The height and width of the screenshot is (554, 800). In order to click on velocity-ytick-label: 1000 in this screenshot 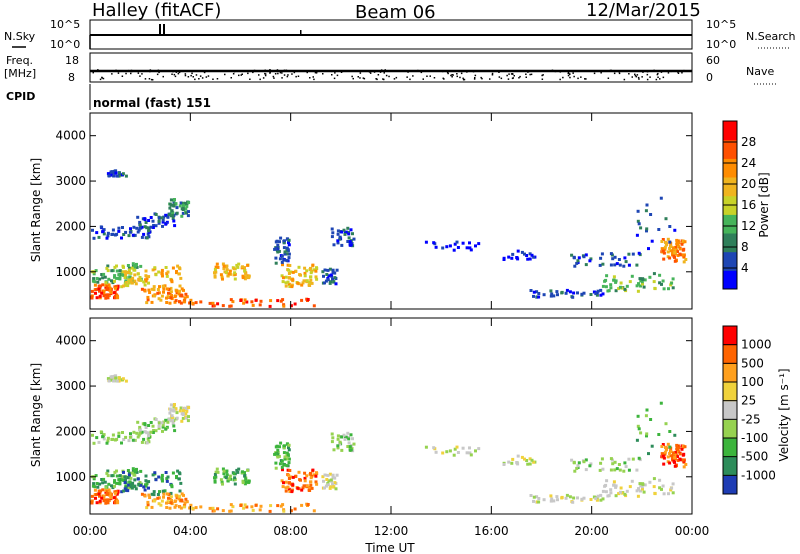, I will do `click(70, 477)`.